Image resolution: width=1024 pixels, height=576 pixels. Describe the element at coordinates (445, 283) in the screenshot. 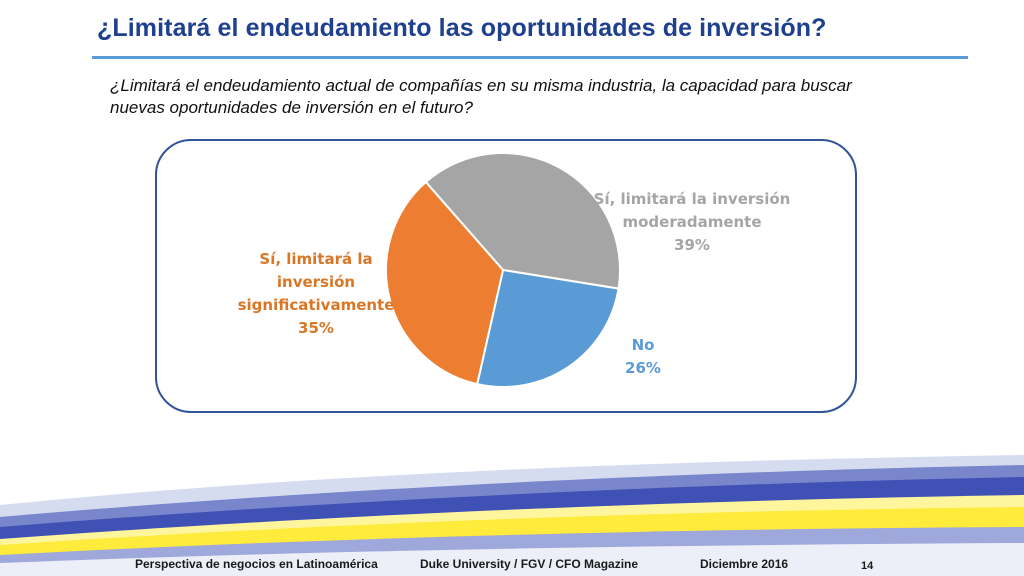

I see `pie-slice-significant` at that location.